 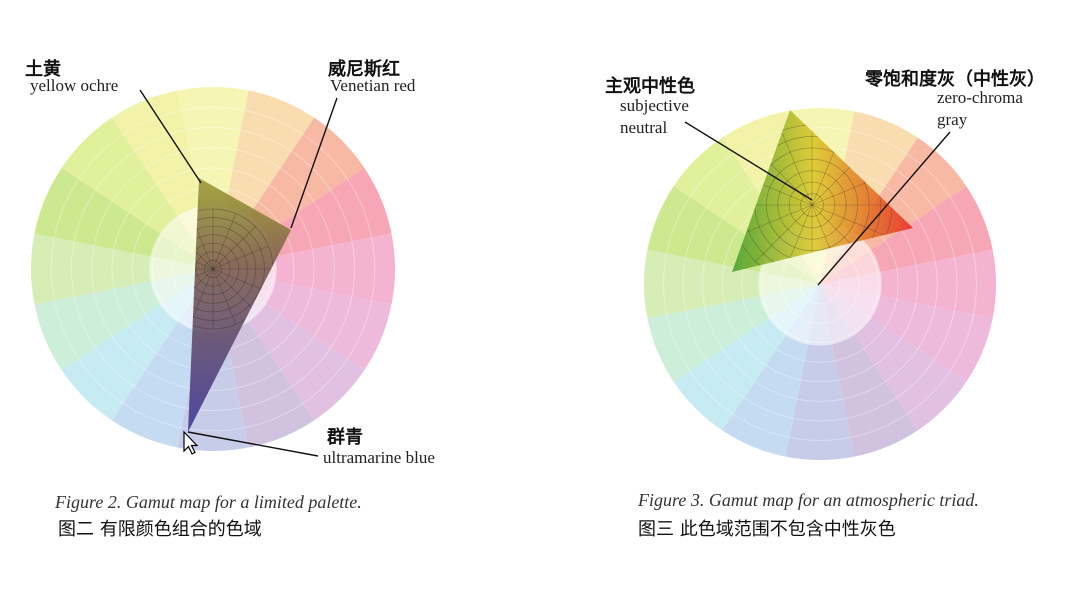 What do you see at coordinates (253, 444) in the screenshot?
I see `leader-line-ultramarine` at bounding box center [253, 444].